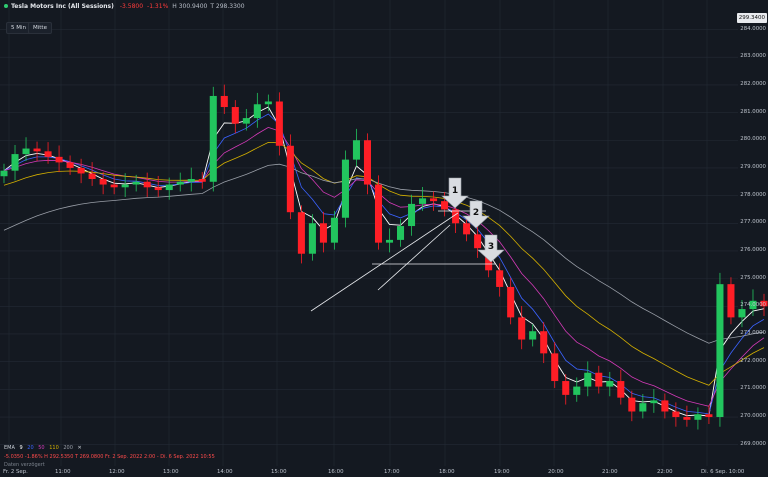 The image size is (768, 477). What do you see at coordinates (753, 277) in the screenshot?
I see `y-tick-label: 275.0000` at bounding box center [753, 277].